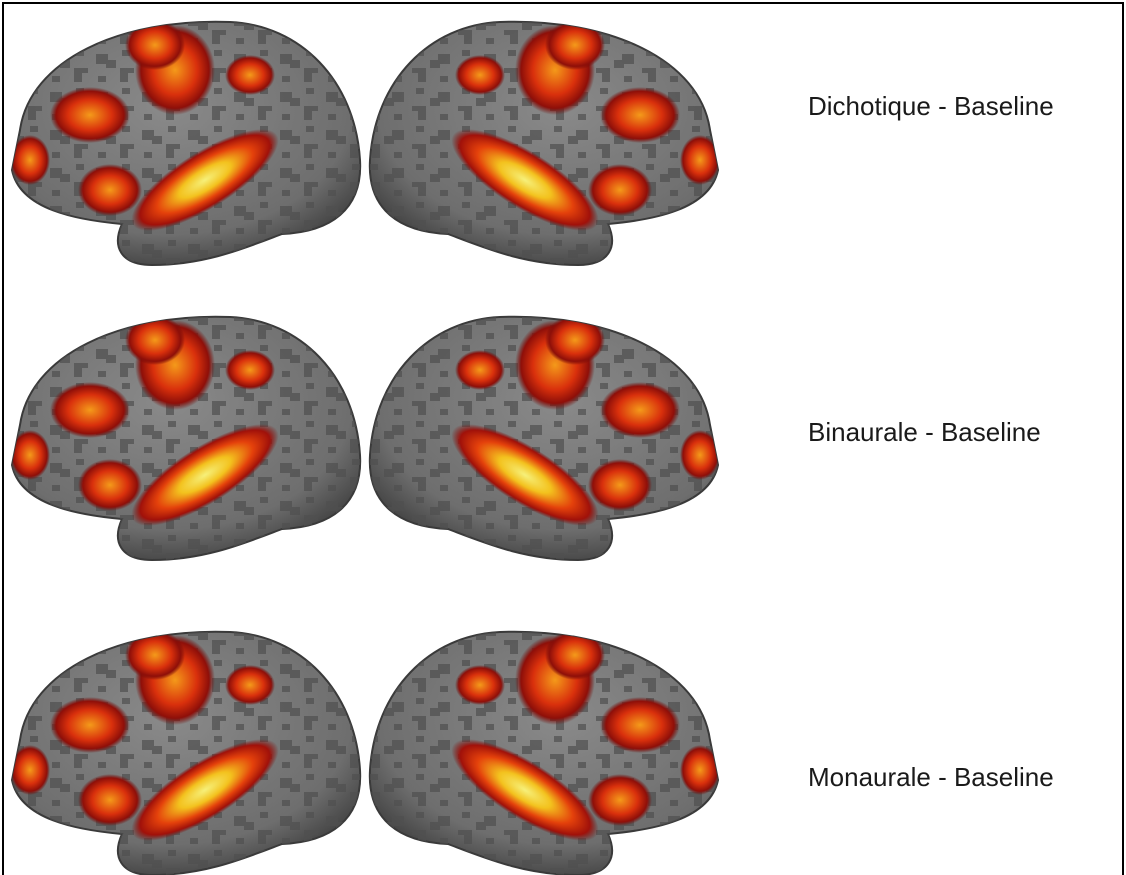 Image resolution: width=1126 pixels, height=875 pixels. I want to click on condition-label: Dichotique - Baseline, so click(931, 106).